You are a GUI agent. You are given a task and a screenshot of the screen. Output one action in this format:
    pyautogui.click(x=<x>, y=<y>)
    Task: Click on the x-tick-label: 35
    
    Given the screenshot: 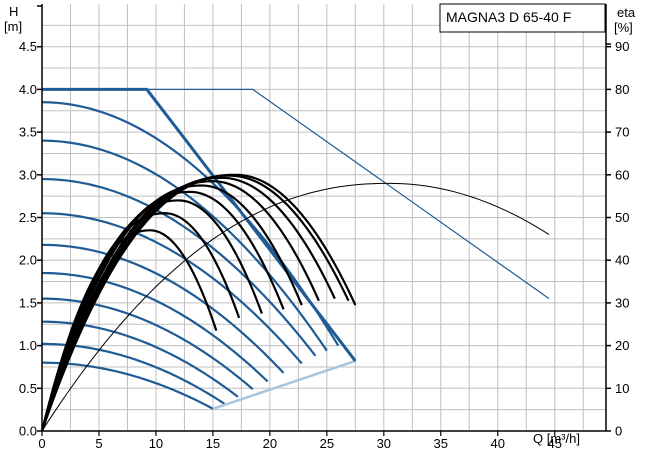 What is the action you would take?
    pyautogui.click(x=441, y=443)
    